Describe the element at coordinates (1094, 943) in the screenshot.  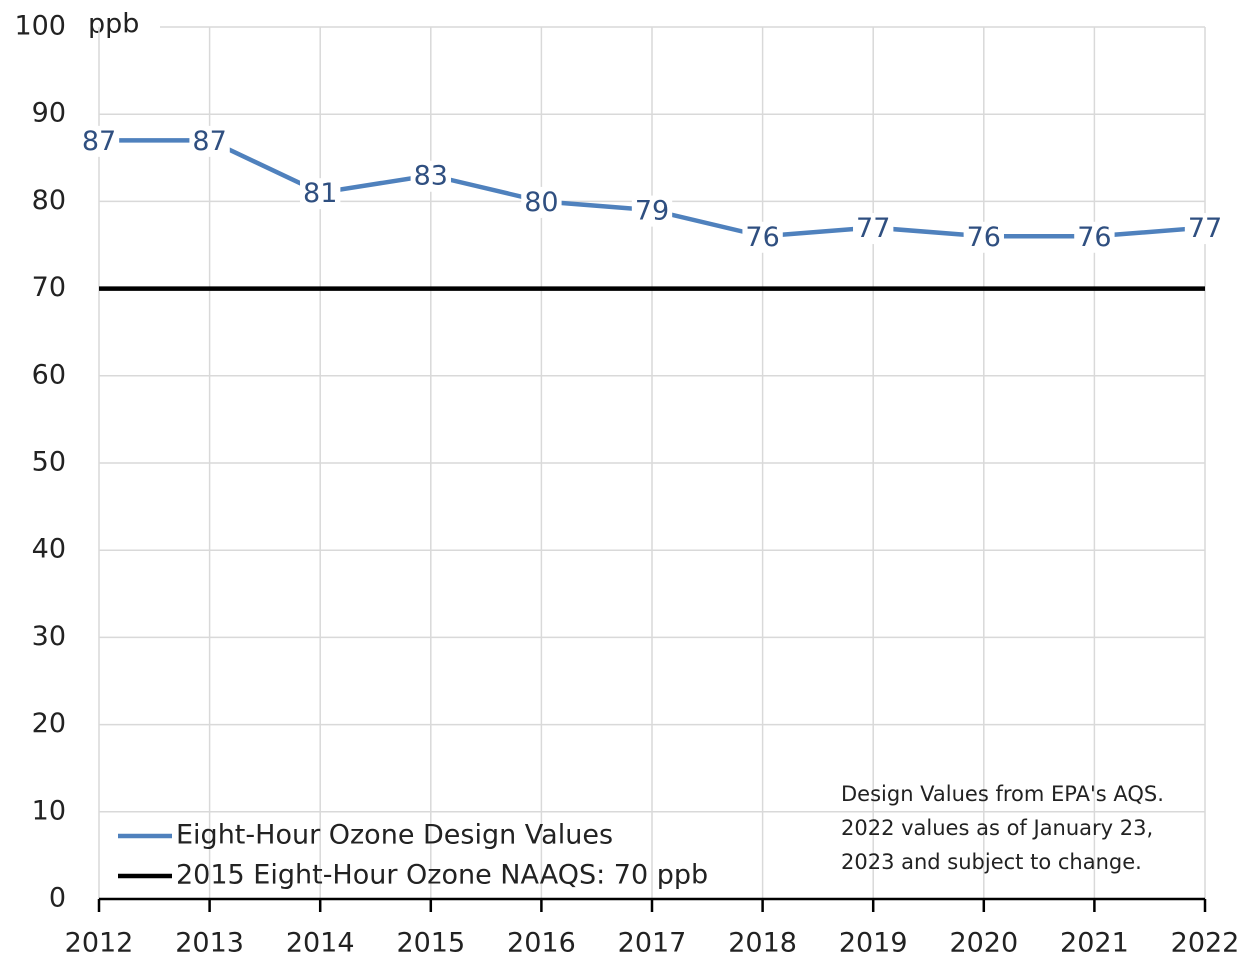
I see `x-tick-label: 2021` at that location.